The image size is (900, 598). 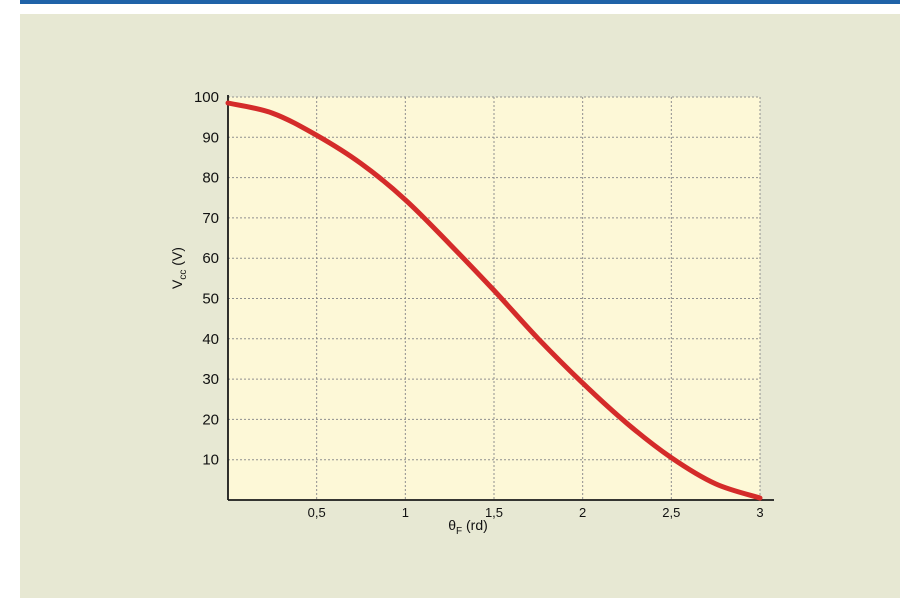 What do you see at coordinates (210, 299) in the screenshot?
I see `y-tick-label: 50` at bounding box center [210, 299].